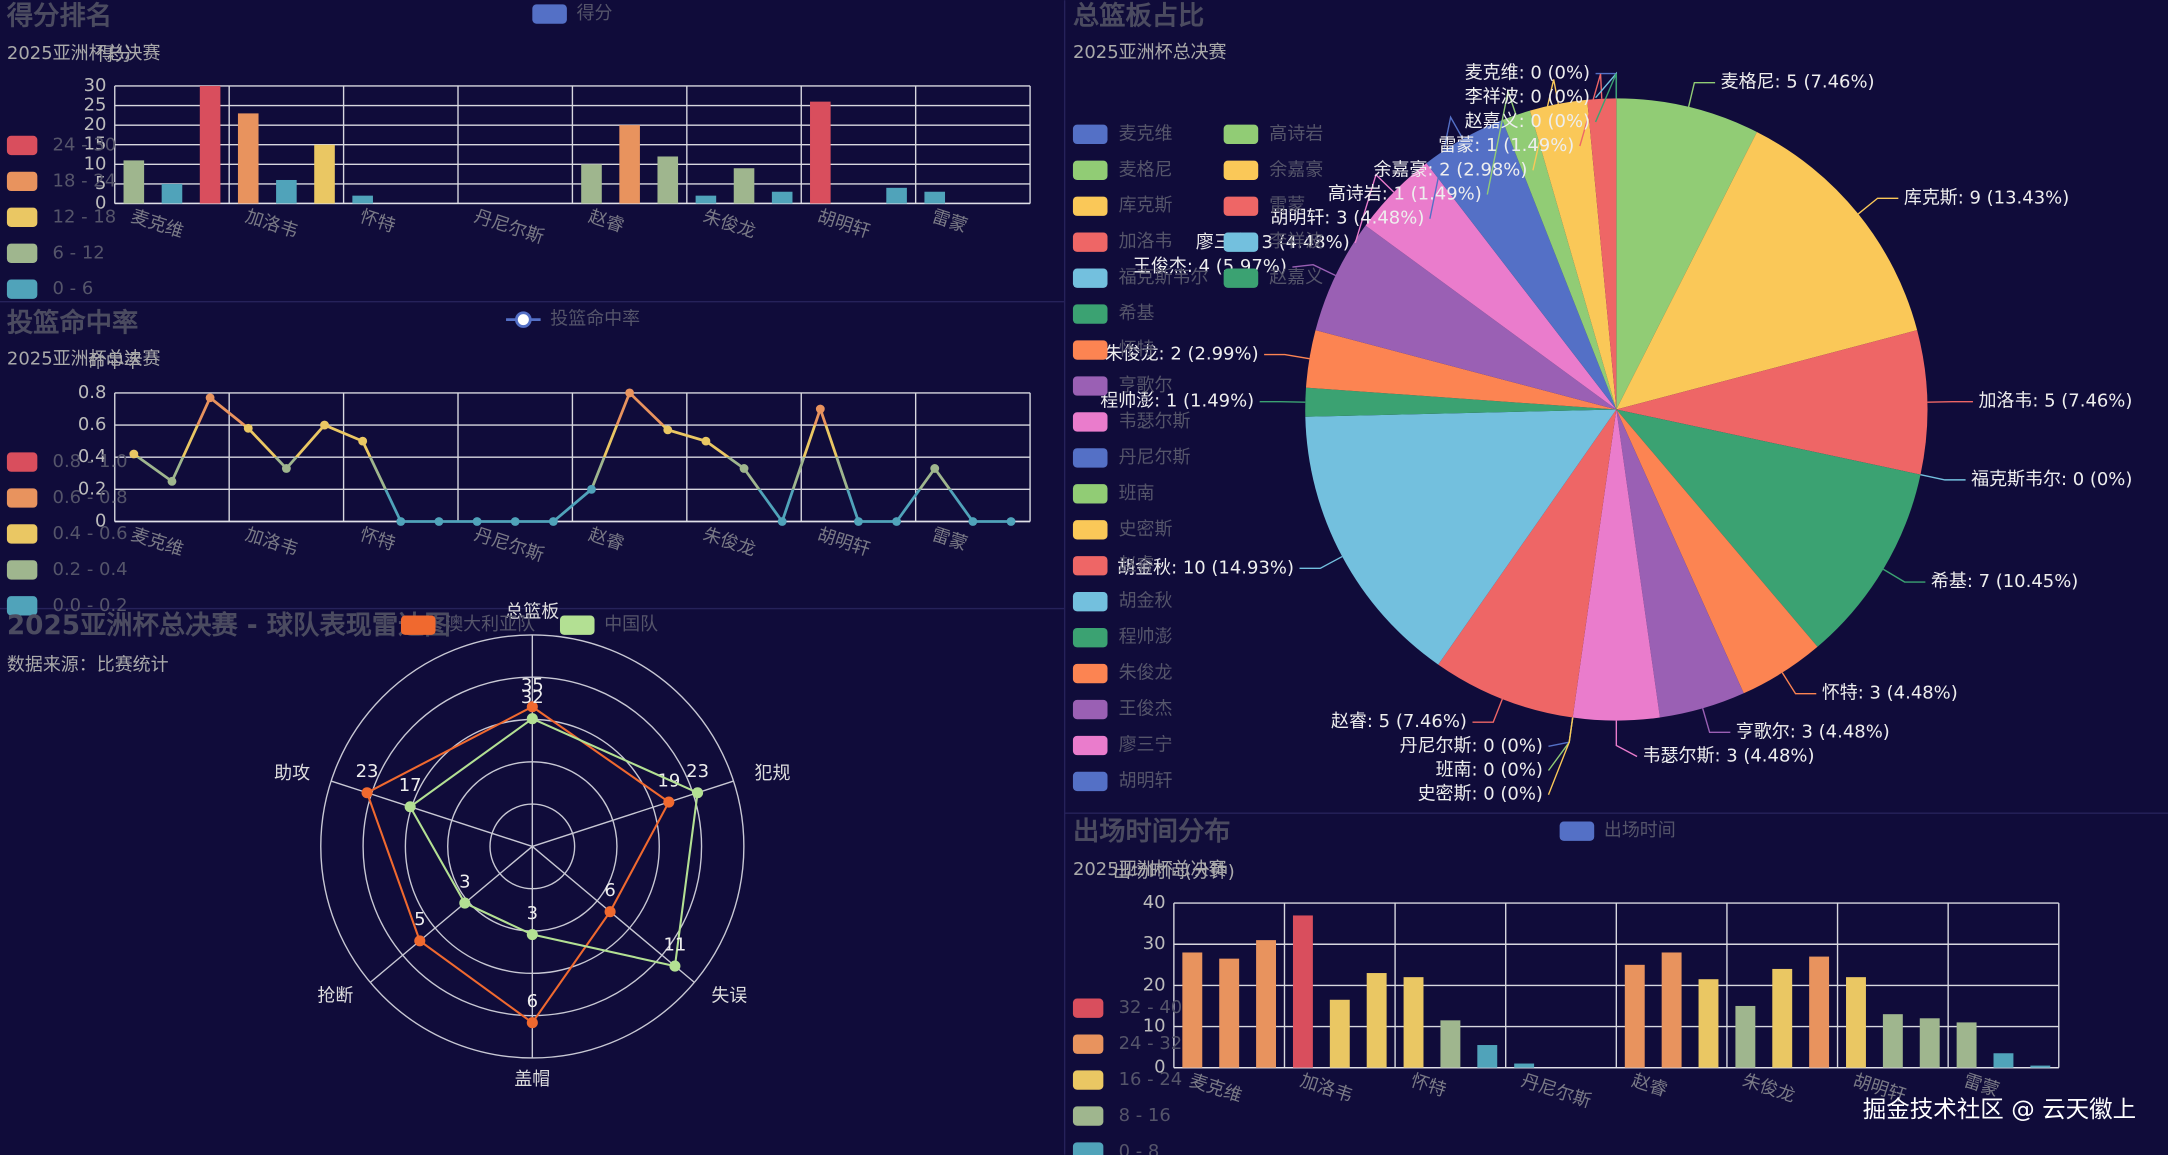 The image size is (2168, 1155). I want to click on data-label: 余嘉豪: 2 (2.98%), so click(1450, 169).